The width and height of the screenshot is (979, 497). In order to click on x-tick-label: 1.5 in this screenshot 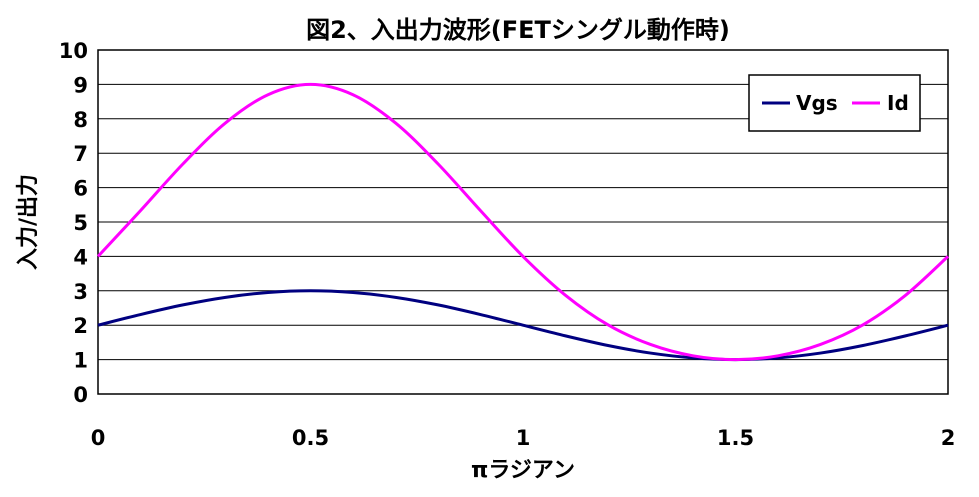, I will do `click(735, 438)`.